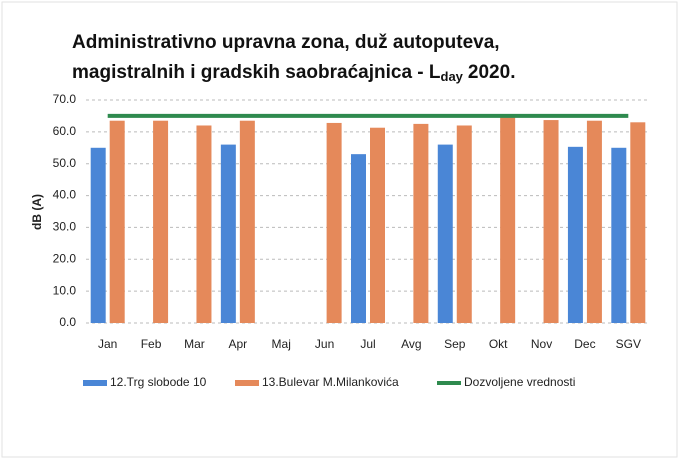 Image resolution: width=679 pixels, height=459 pixels. What do you see at coordinates (628, 344) in the screenshot?
I see `x-tick-label: SGV` at bounding box center [628, 344].